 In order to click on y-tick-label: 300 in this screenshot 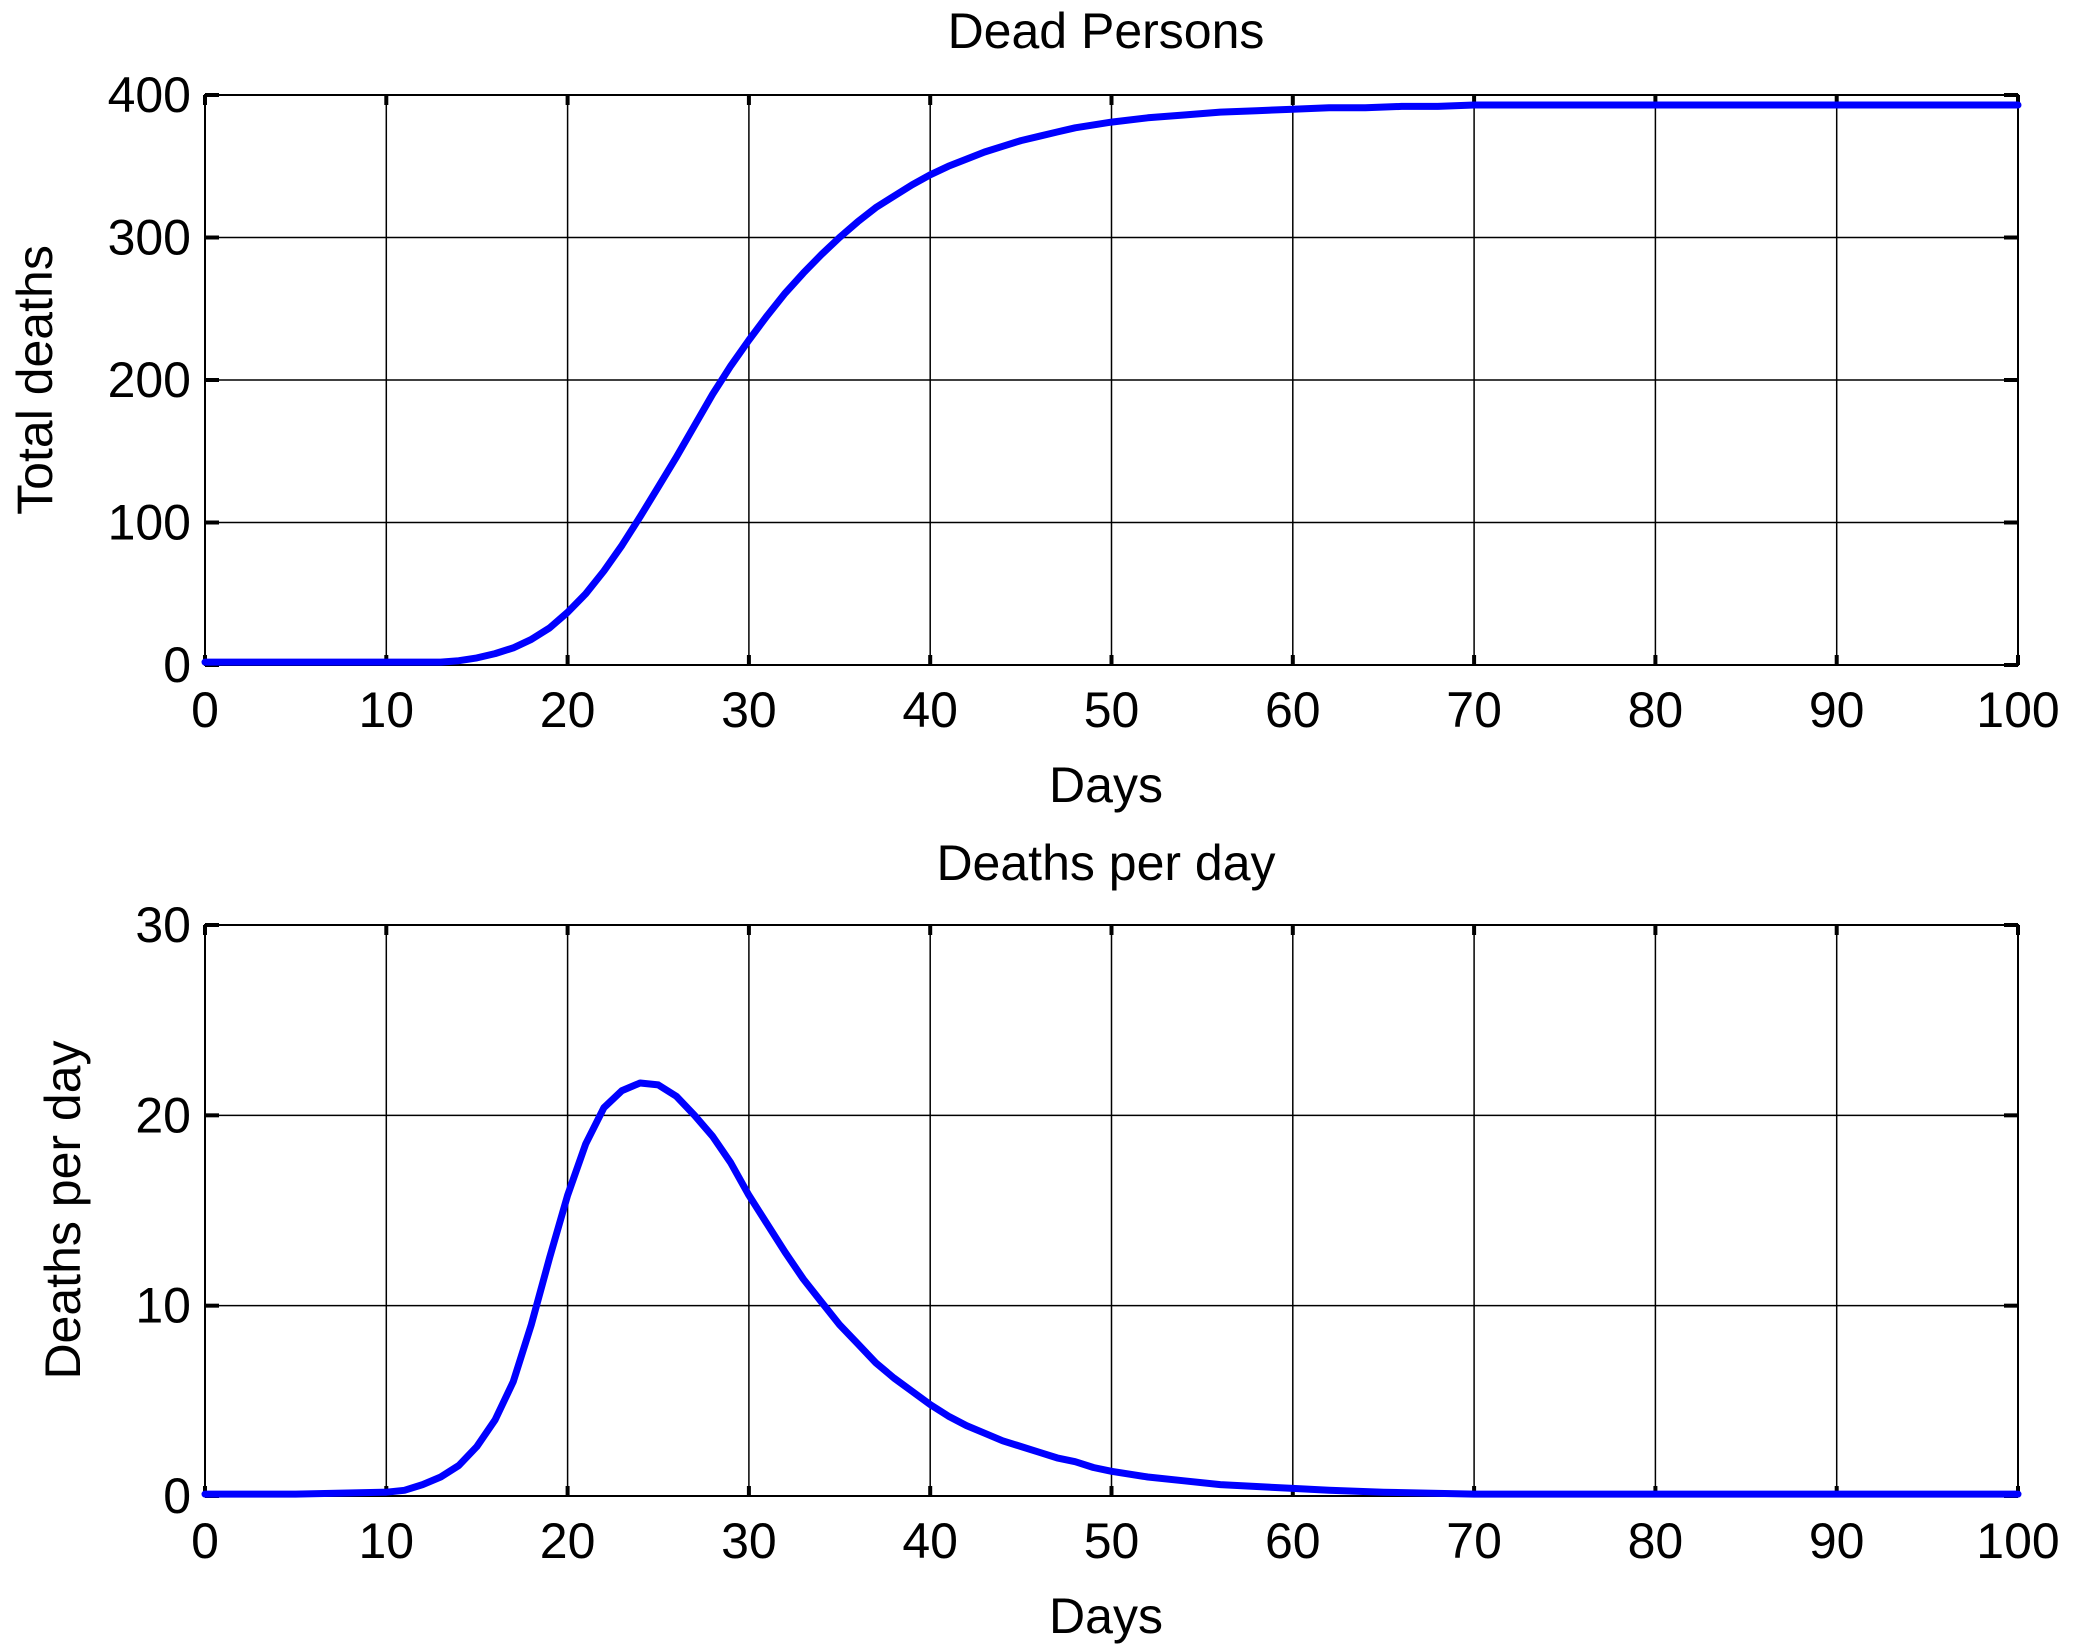, I will do `click(149, 238)`.